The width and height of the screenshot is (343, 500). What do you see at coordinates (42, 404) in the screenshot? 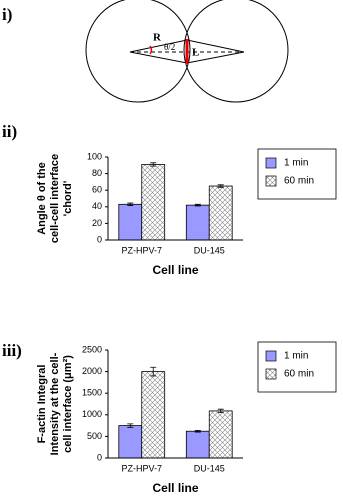
I see `y-axis-label: F-actin Integral` at bounding box center [42, 404].